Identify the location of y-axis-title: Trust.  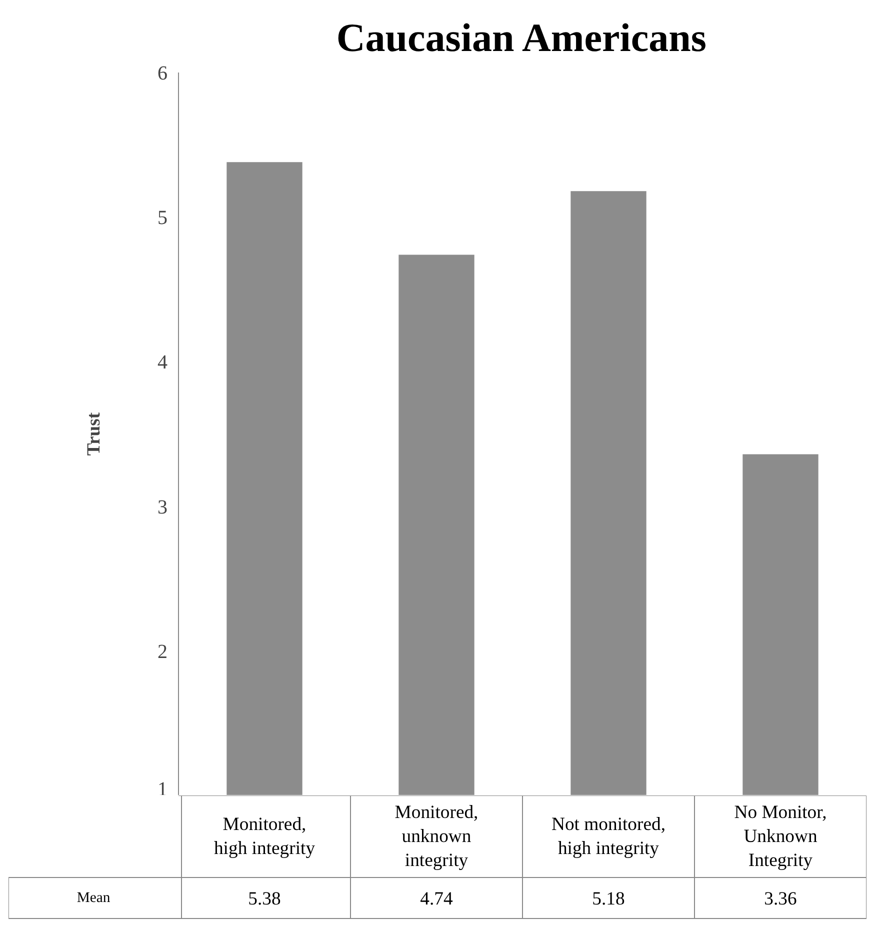
(94, 434).